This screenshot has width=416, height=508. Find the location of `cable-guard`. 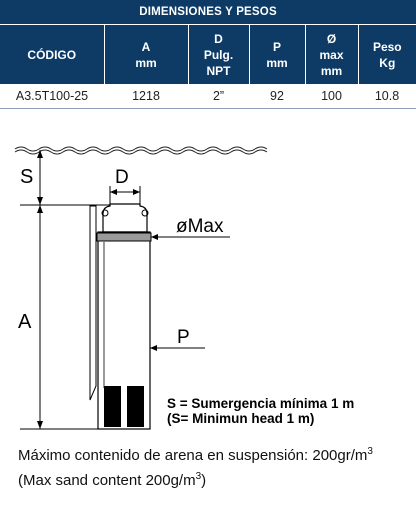

cable-guard is located at coordinates (93, 303).